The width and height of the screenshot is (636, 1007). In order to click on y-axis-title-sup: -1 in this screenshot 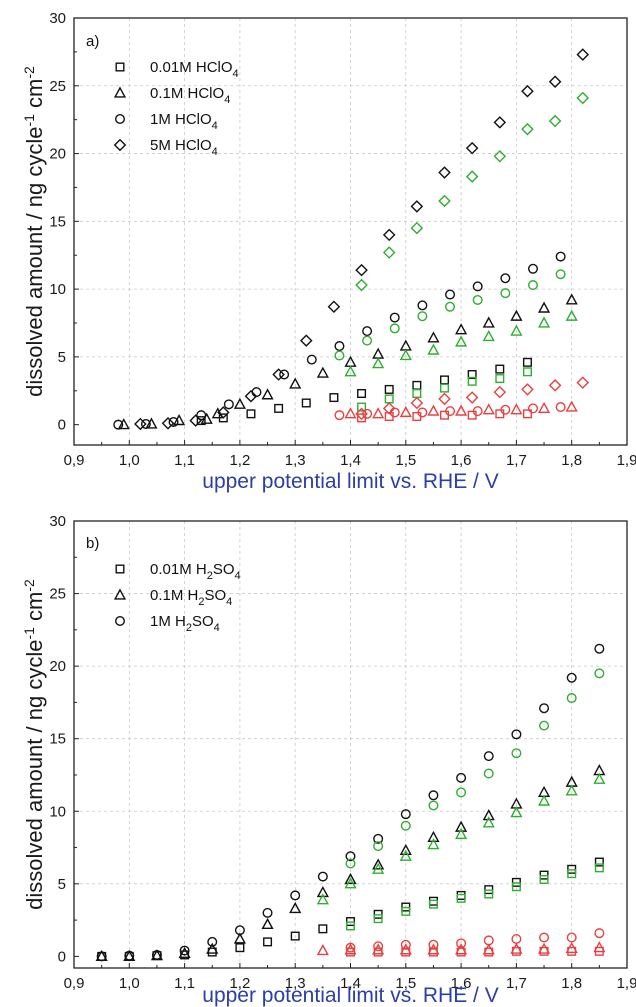, I will do `click(29, 120)`.